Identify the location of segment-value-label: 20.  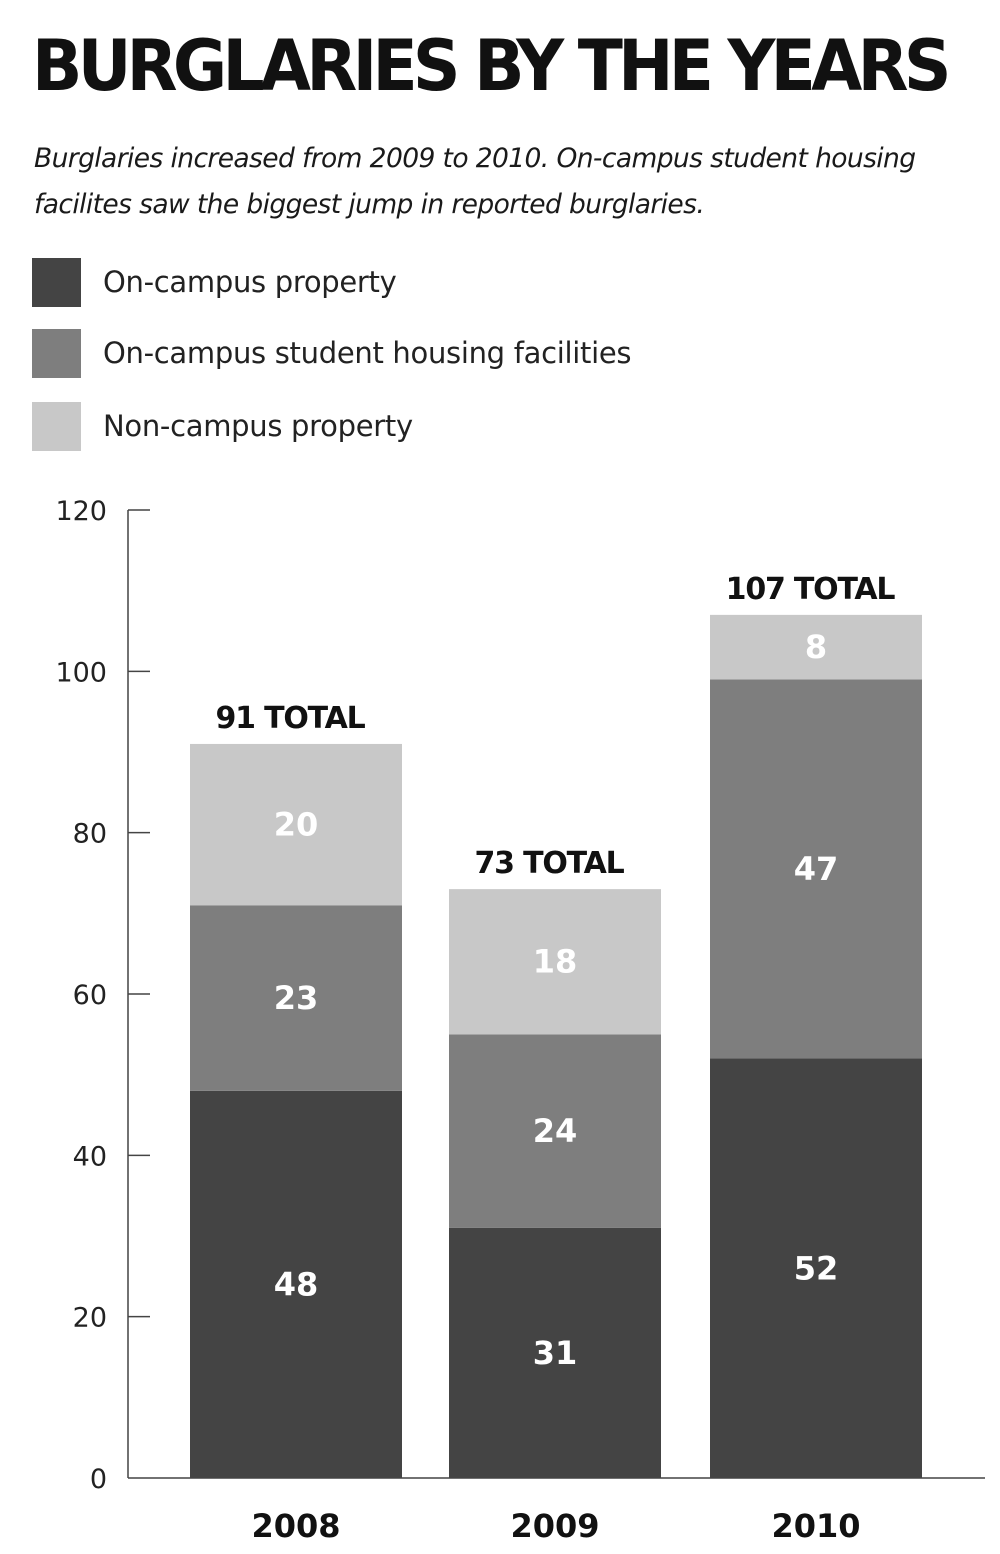
(296, 825).